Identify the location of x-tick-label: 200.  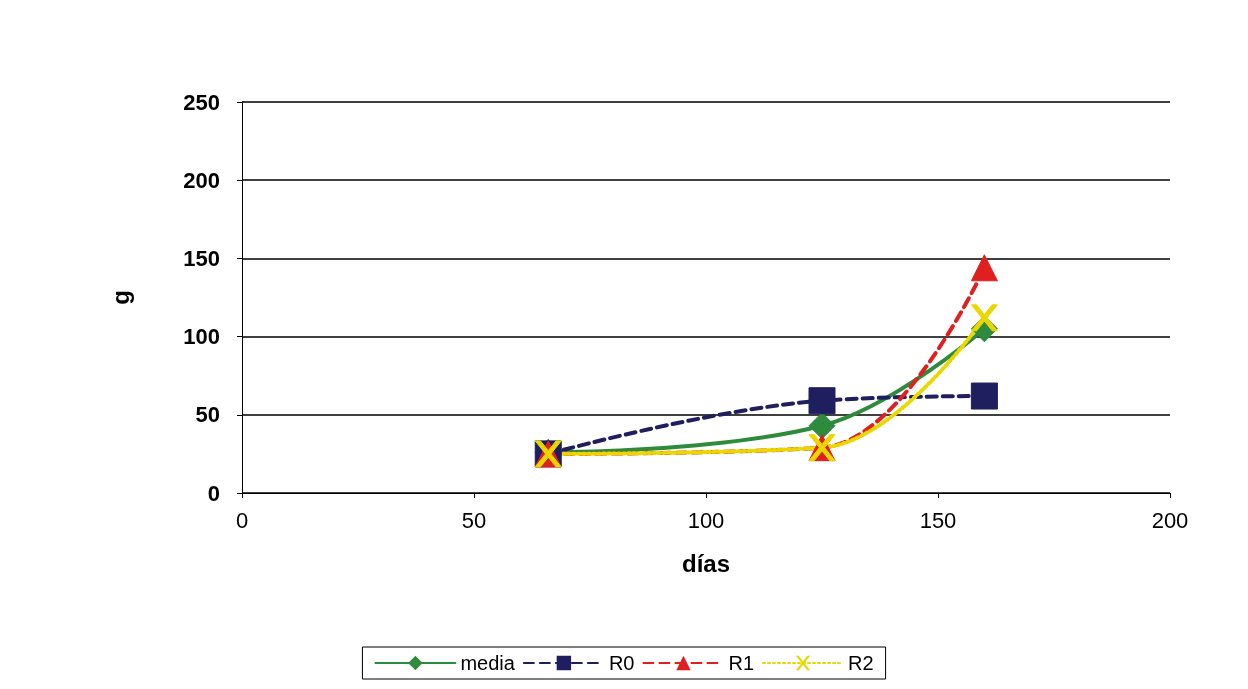
(1170, 520).